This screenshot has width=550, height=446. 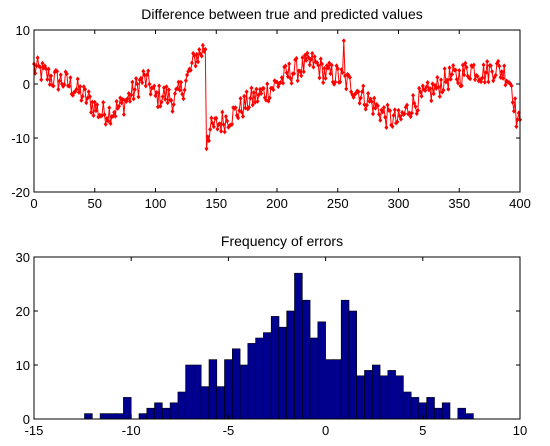 I want to click on x-tick-label: -10, so click(x=131, y=430).